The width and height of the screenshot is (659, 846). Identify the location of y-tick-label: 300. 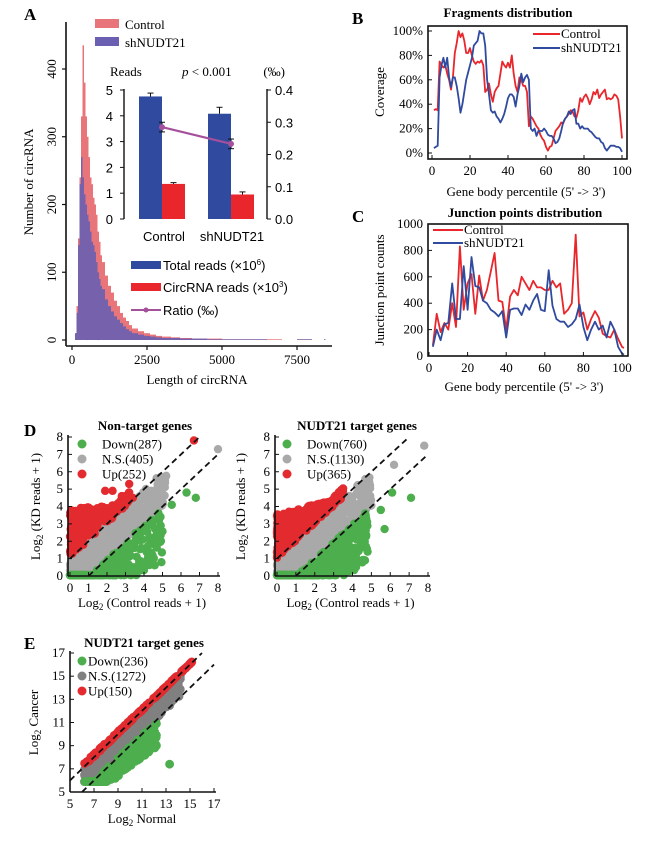
(51, 137).